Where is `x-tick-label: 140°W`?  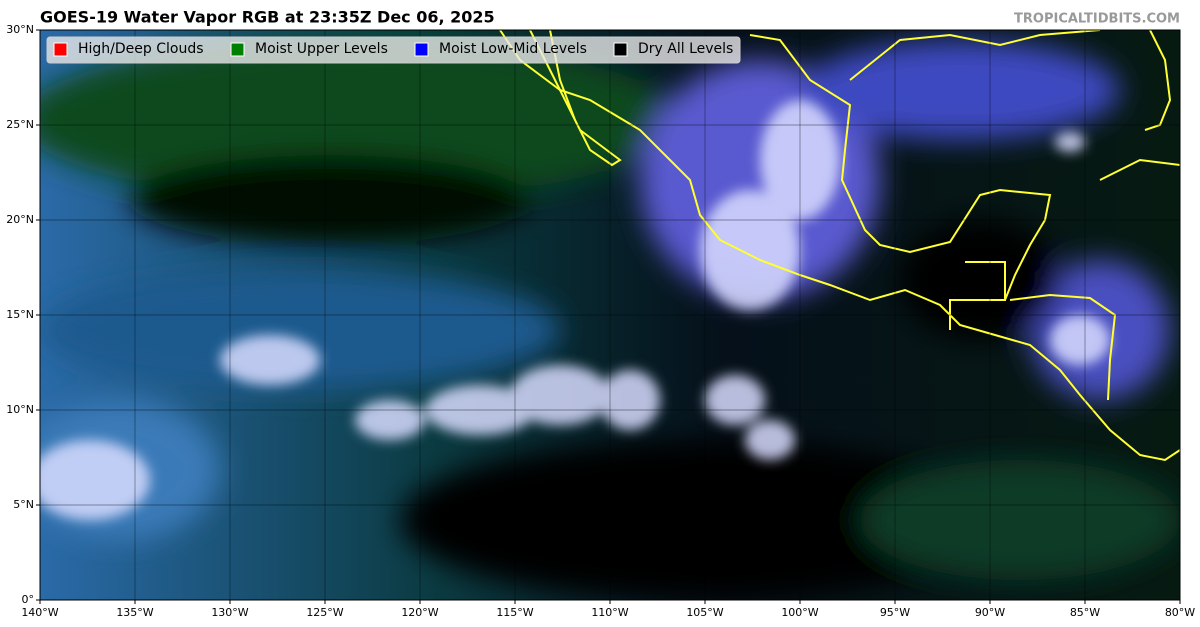
x-tick-label: 140°W is located at coordinates (39, 612).